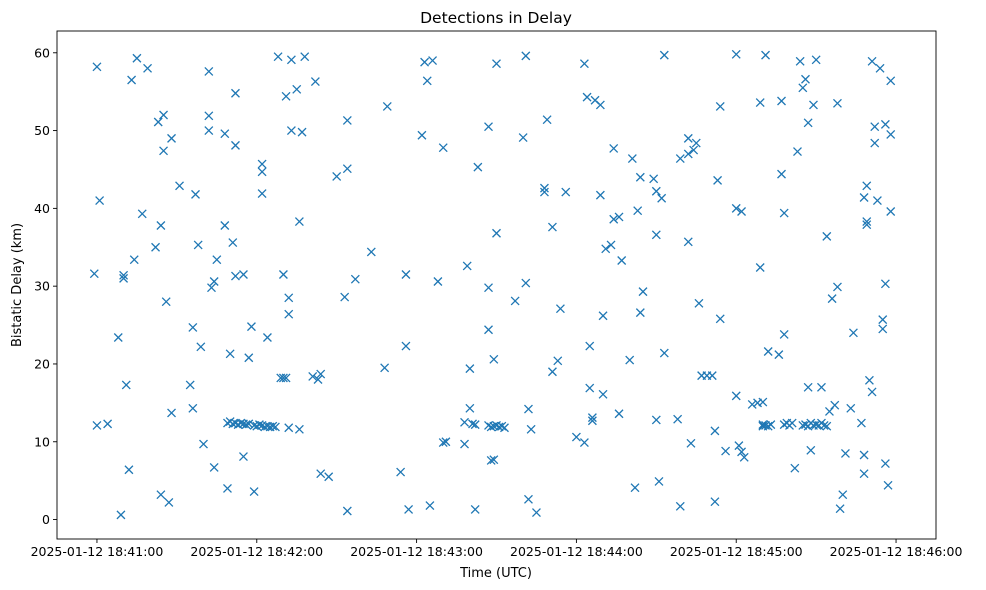  What do you see at coordinates (496, 18) in the screenshot?
I see `chart-title: Detections in Delay` at bounding box center [496, 18].